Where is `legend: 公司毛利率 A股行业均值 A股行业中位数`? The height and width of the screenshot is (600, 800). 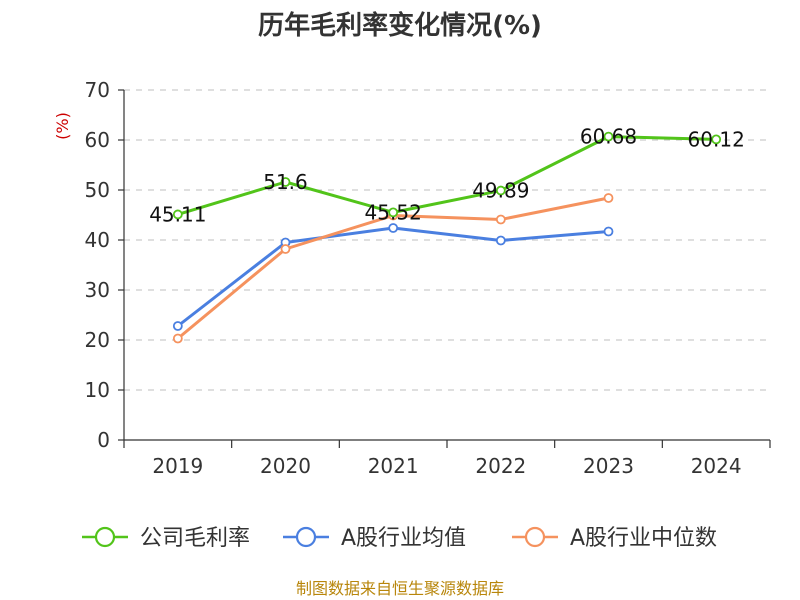 legend: 公司毛利率 A股行业均值 A股行业中位数 is located at coordinates (399, 538).